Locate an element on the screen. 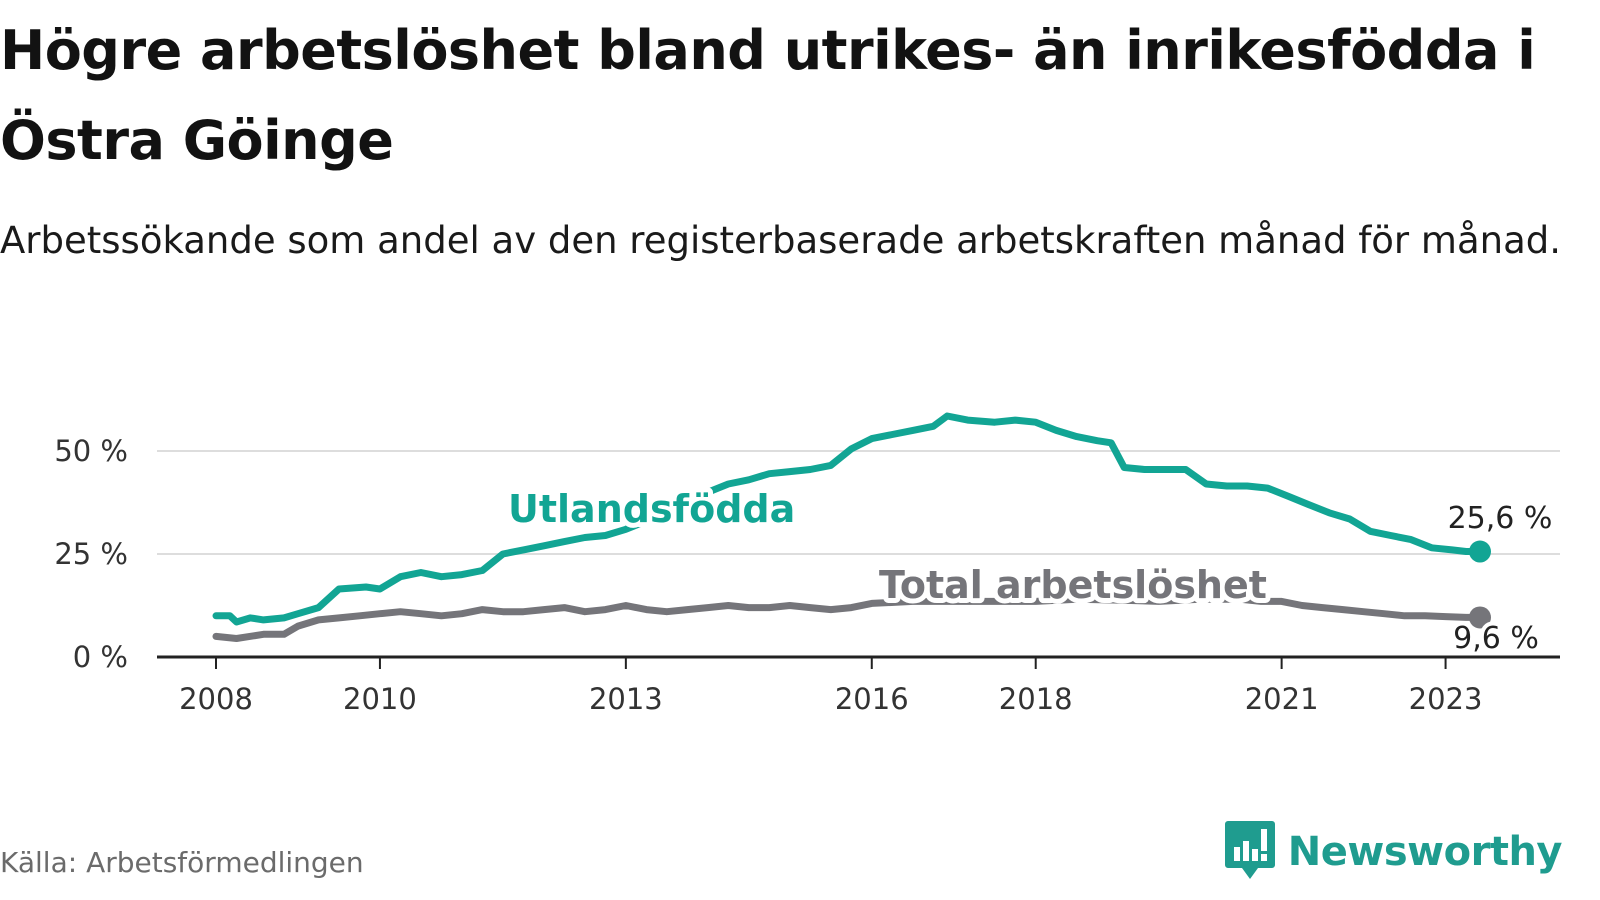 The image size is (1600, 900). endpoint-dot-utlandsfodda is located at coordinates (1480, 551).